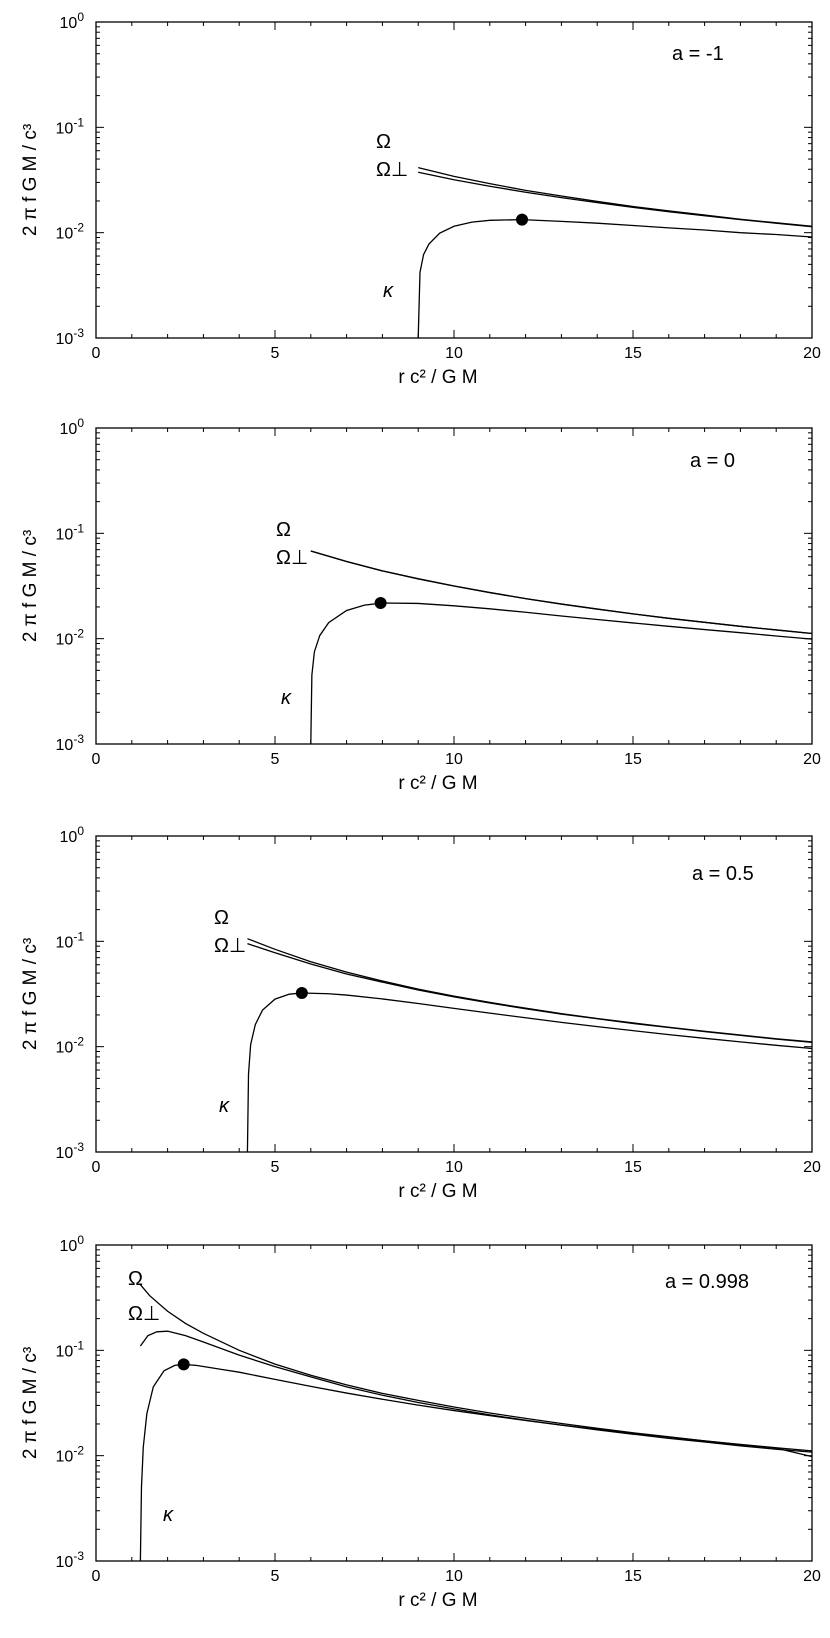  Describe the element at coordinates (707, 1282) in the screenshot. I see `spin-annotation: a = 0.998` at that location.